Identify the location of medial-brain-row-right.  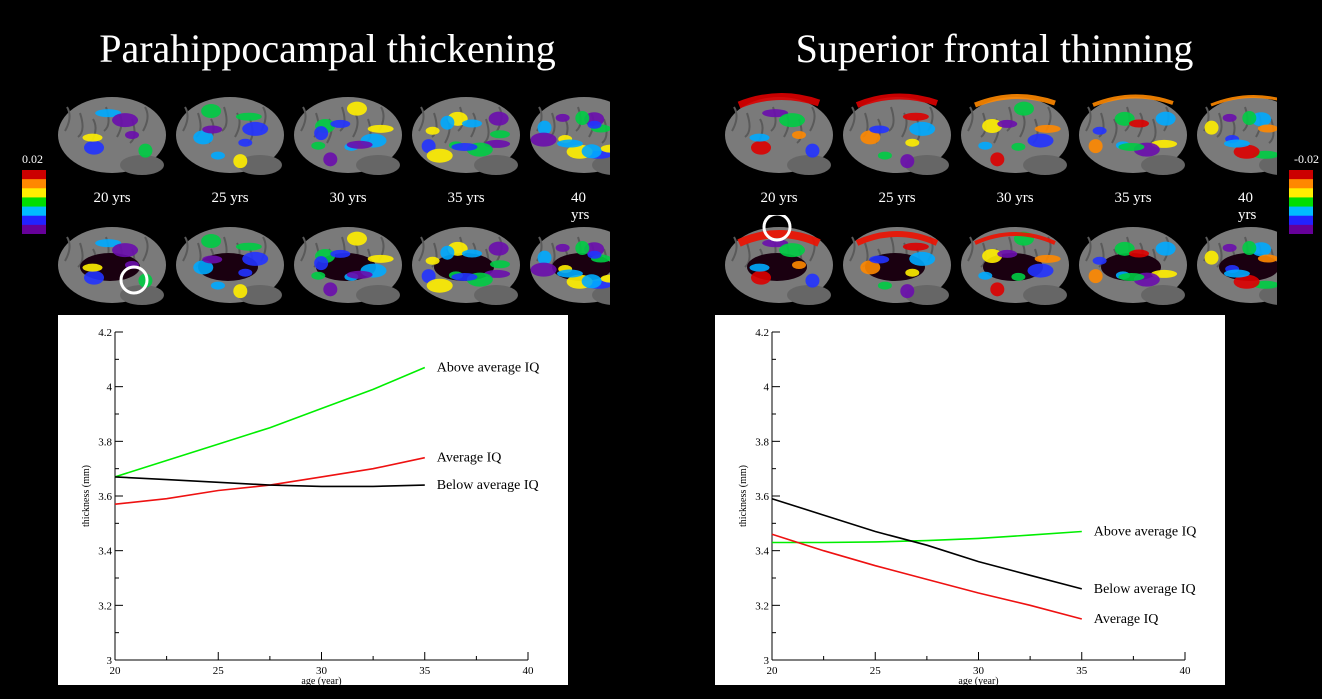
(1001, 260).